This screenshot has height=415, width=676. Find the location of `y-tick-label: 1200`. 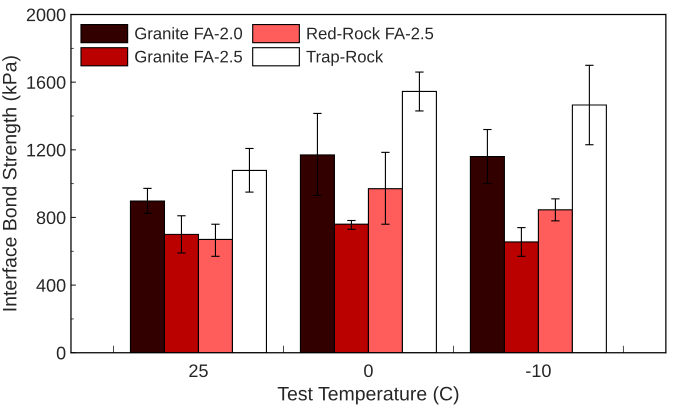

y-tick-label: 1200 is located at coordinates (46, 150).